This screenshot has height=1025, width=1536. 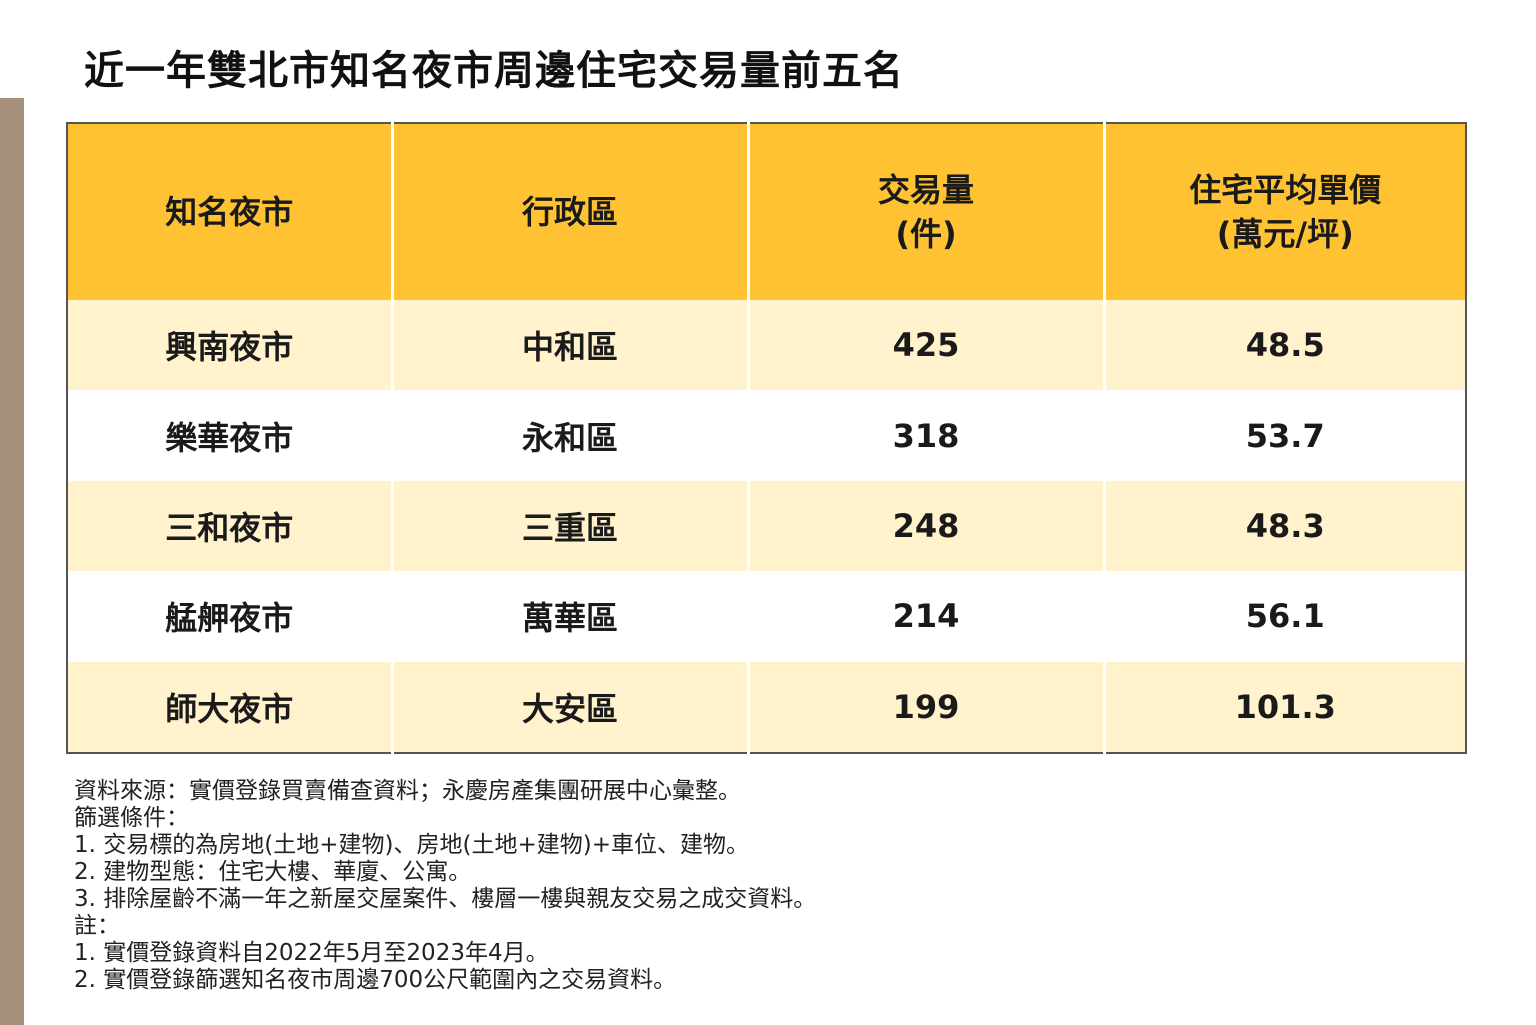 What do you see at coordinates (1285, 190) in the screenshot?
I see `header-price-label: 住宅平均單價` at bounding box center [1285, 190].